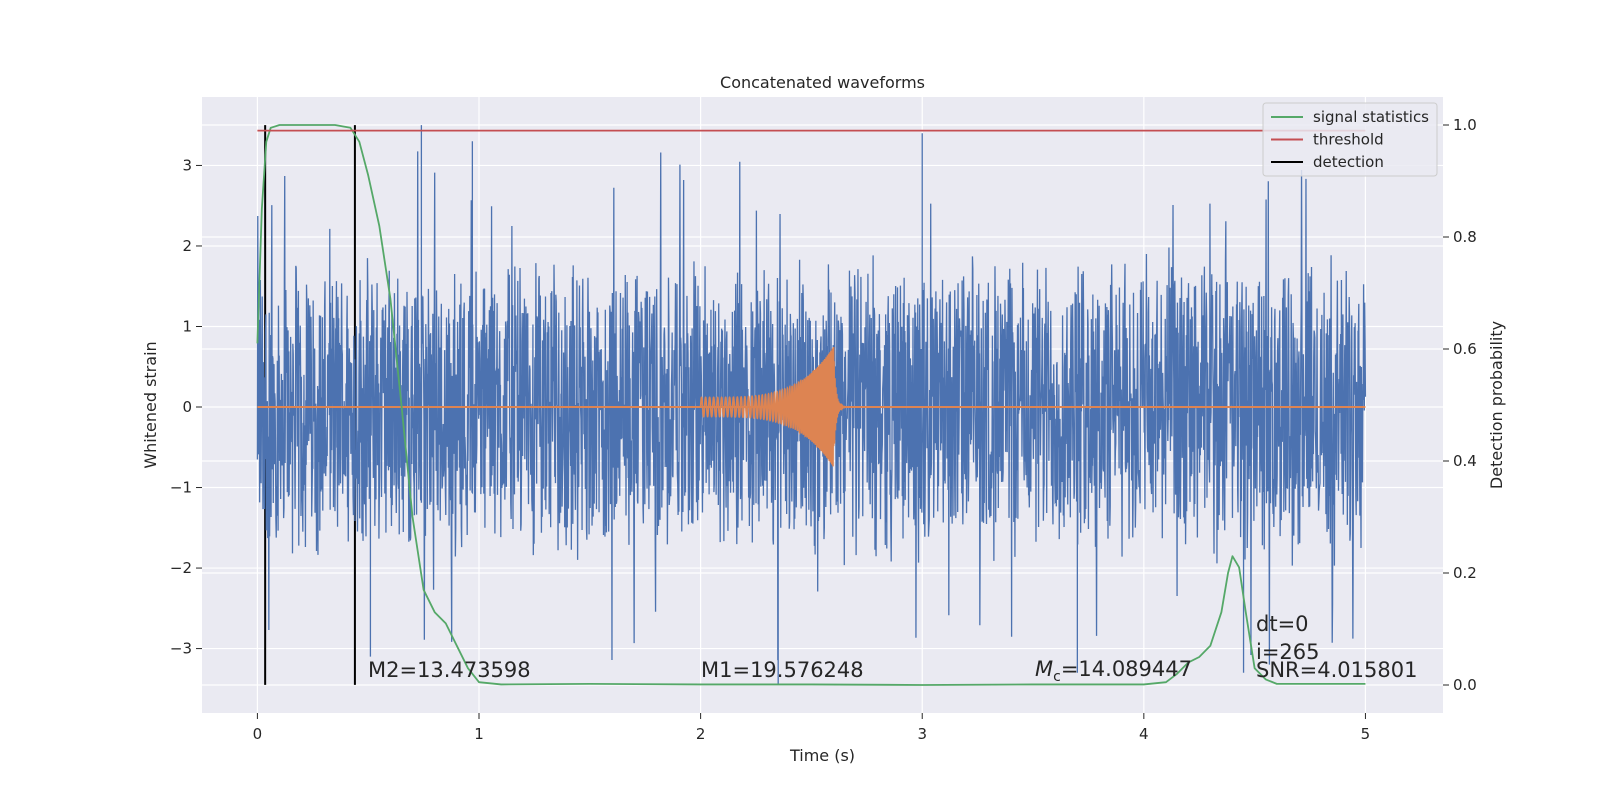 This screenshot has width=1600, height=800. What do you see at coordinates (1057, 677) in the screenshot?
I see `annotation-mc-subscript: c` at bounding box center [1057, 677].